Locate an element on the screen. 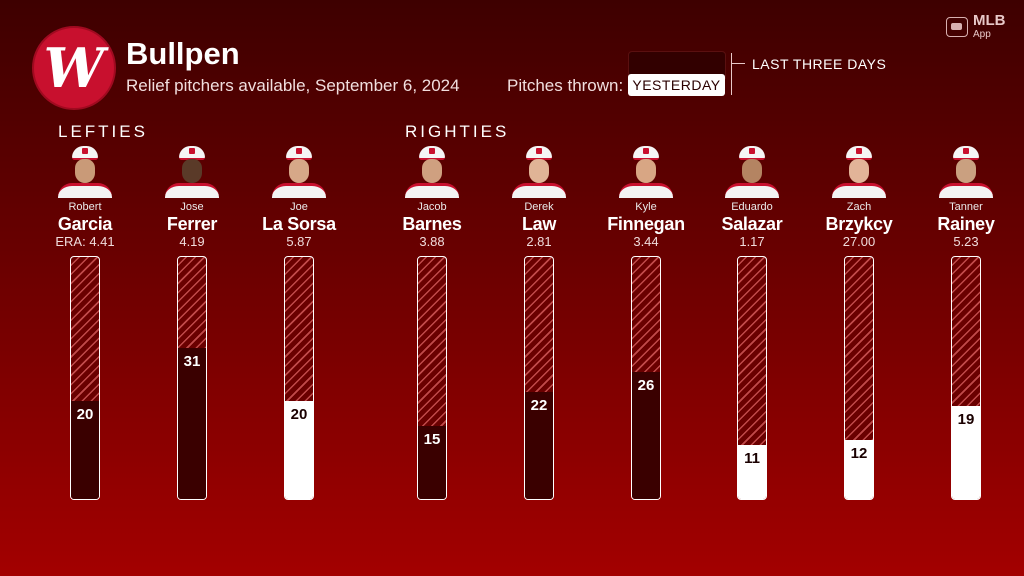 This screenshot has width=1024, height=576. player-era: 27.00 is located at coordinates (859, 241).